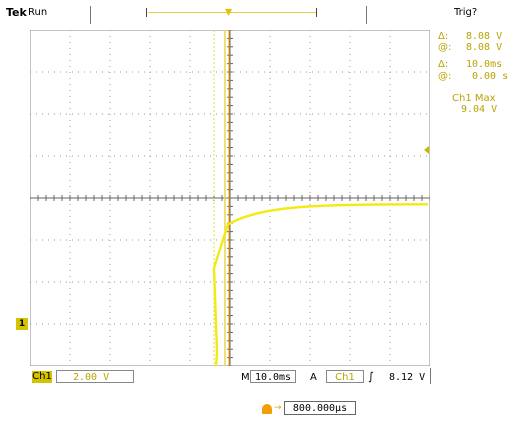 The height and width of the screenshot is (422, 514). Describe the element at coordinates (484, 47) in the screenshot. I see `voltage-at-value: 8.08 V` at that location.